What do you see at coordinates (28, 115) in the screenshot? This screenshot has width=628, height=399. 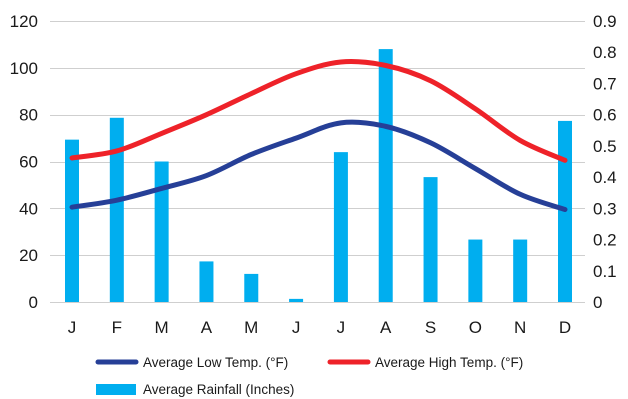 I see `left-tick-label: 80` at bounding box center [28, 115].